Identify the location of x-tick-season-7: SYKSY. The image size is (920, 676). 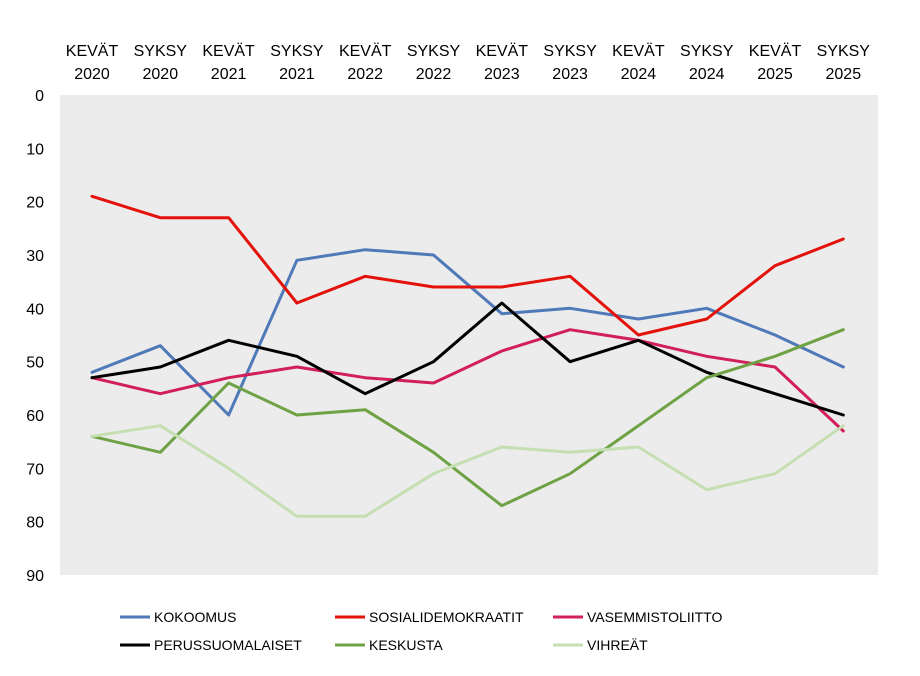
(570, 51).